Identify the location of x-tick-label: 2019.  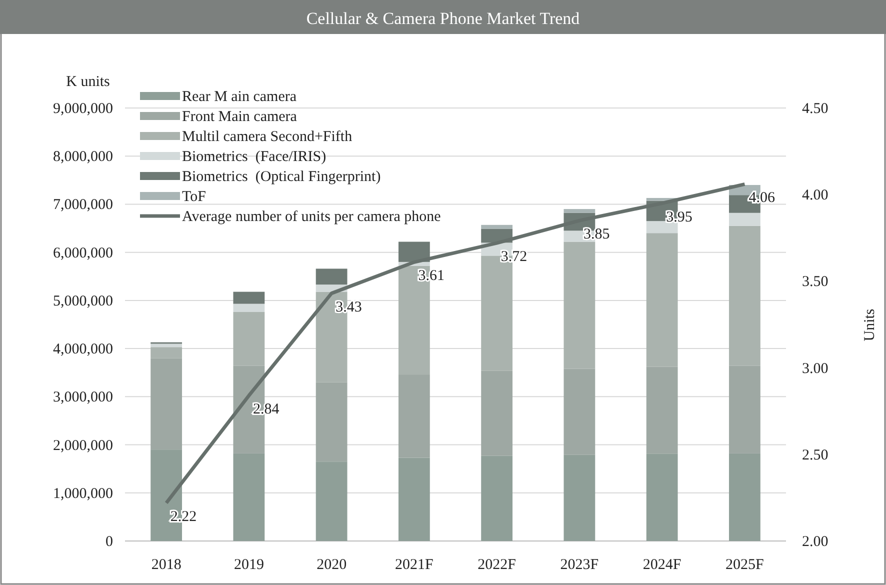
(249, 565).